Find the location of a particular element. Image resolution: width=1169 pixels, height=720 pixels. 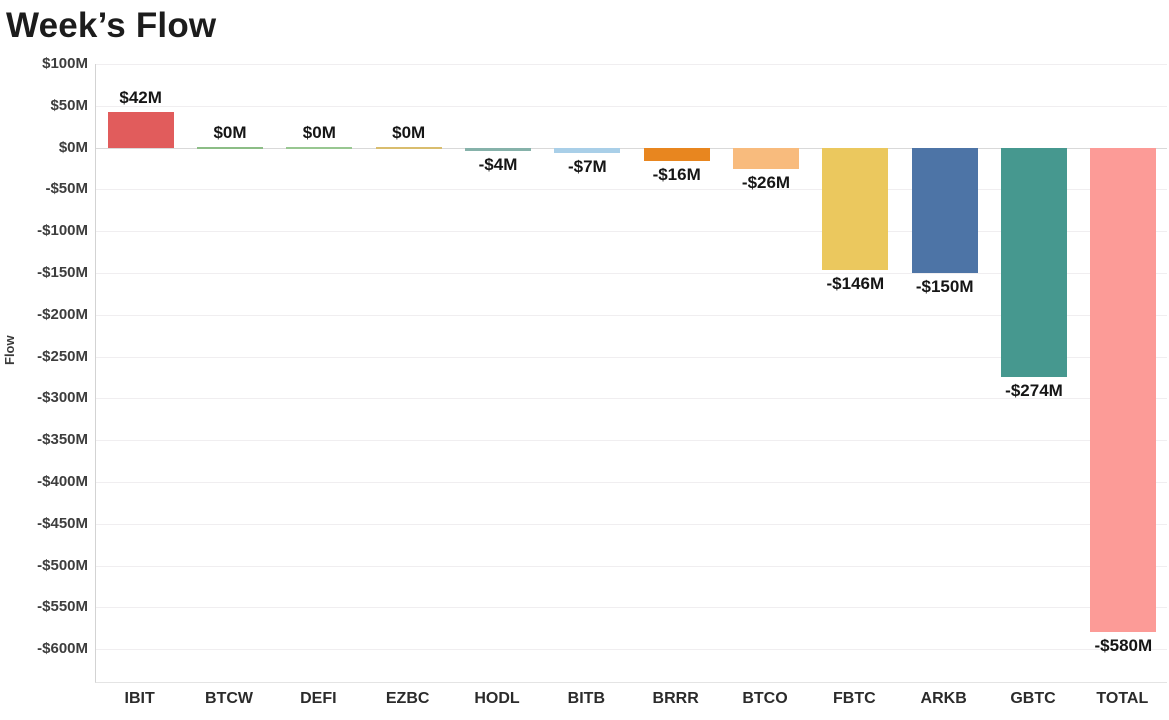

bar-defi is located at coordinates (319, 148).